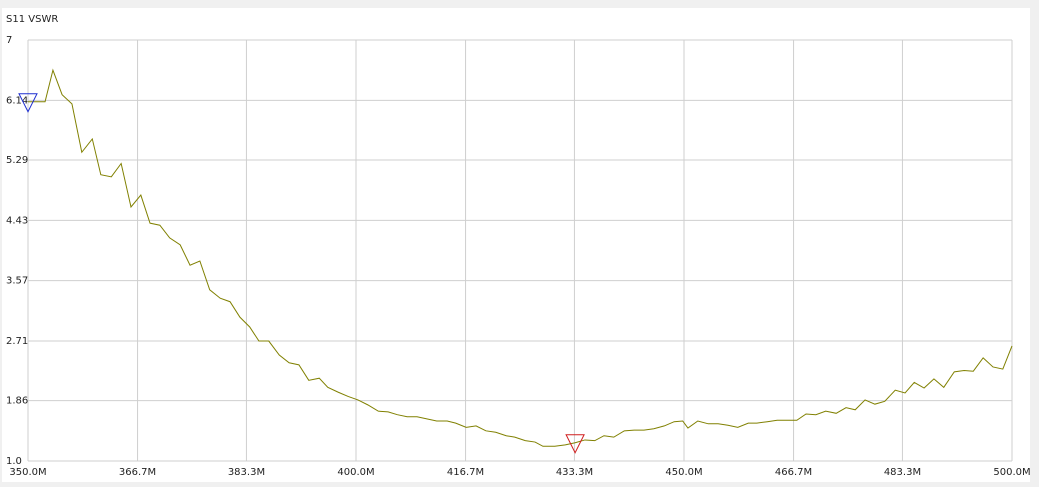  What do you see at coordinates (465, 472) in the screenshot?
I see `x-tick-label: 416.7M` at bounding box center [465, 472].